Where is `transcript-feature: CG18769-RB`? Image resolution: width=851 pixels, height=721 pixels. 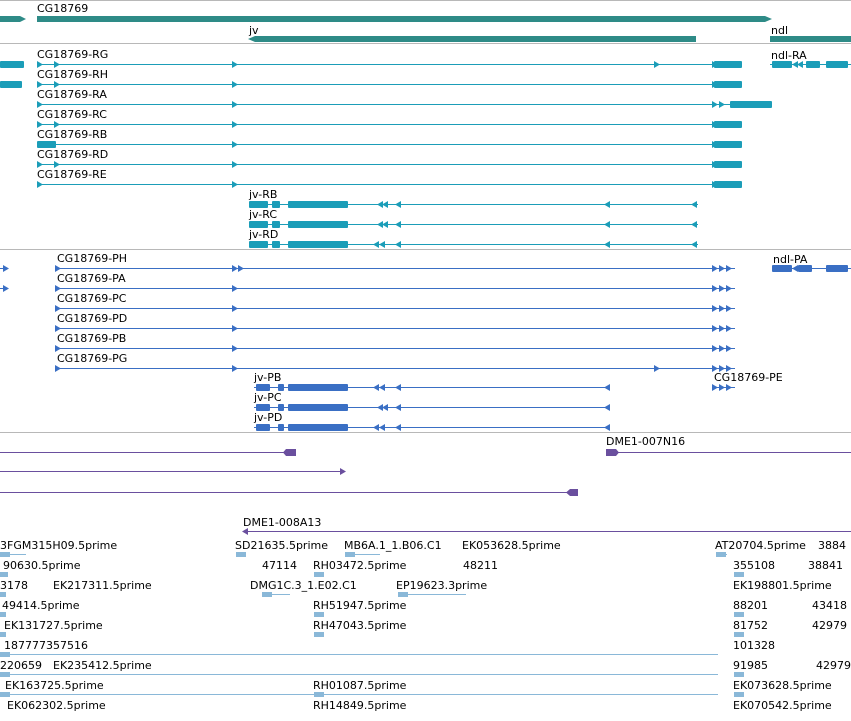
transcript-feature: CG18769-RB is located at coordinates (389, 138).